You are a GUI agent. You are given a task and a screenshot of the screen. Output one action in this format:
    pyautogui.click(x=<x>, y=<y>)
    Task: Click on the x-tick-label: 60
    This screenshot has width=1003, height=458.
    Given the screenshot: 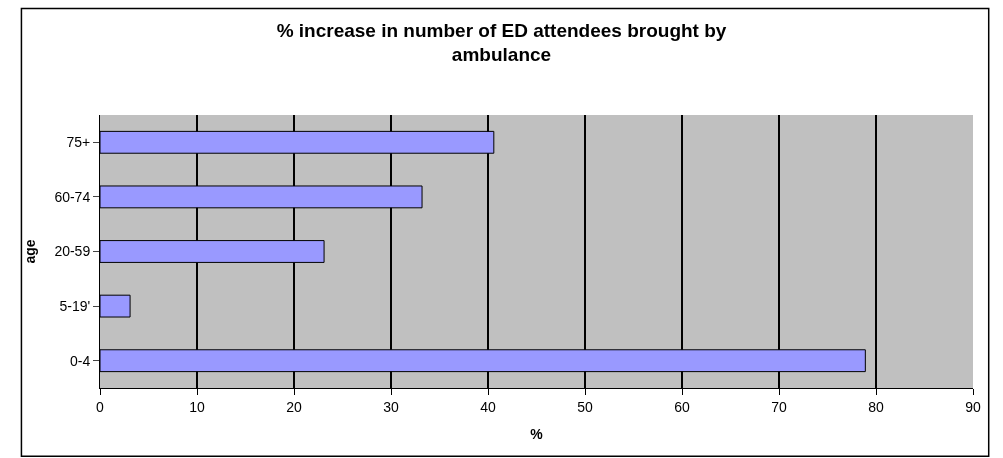 What is the action you would take?
    pyautogui.click(x=682, y=406)
    